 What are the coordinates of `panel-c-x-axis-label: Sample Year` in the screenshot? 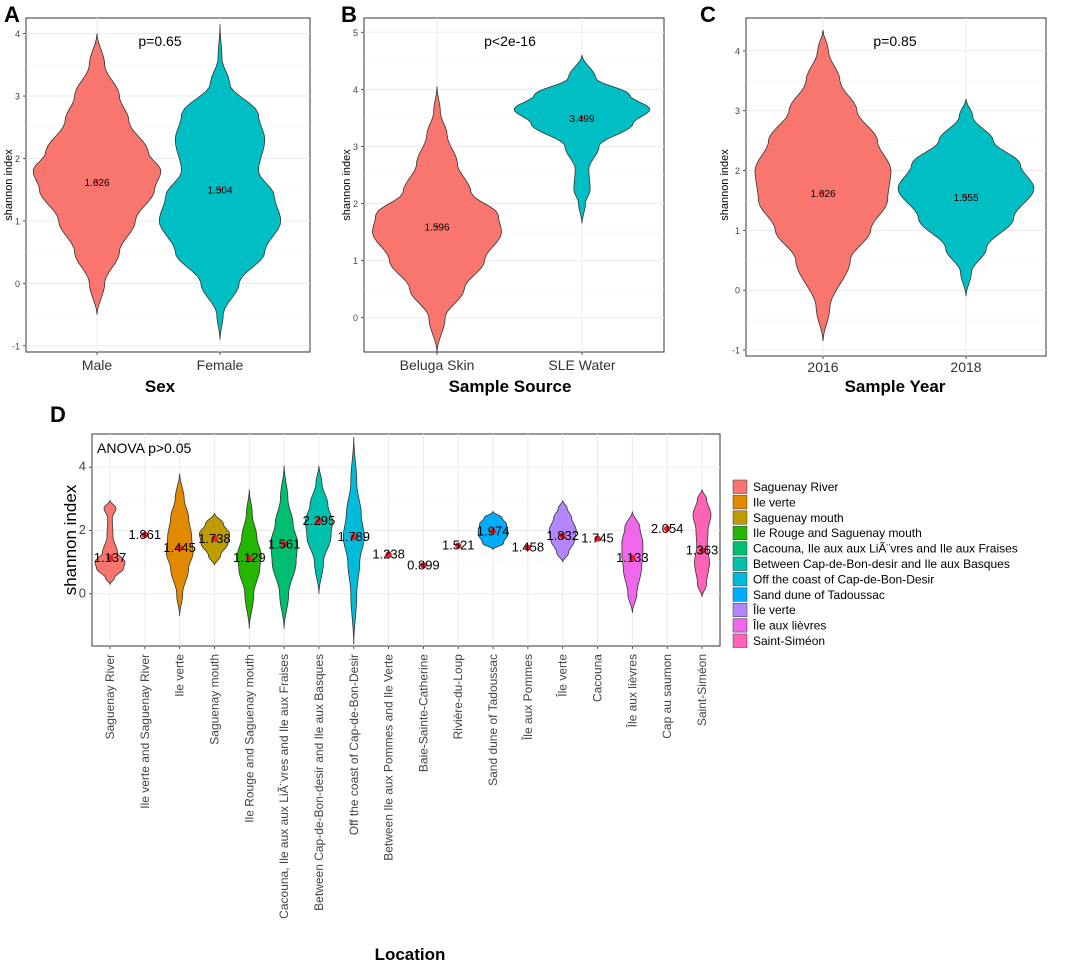 It's located at (895, 386).